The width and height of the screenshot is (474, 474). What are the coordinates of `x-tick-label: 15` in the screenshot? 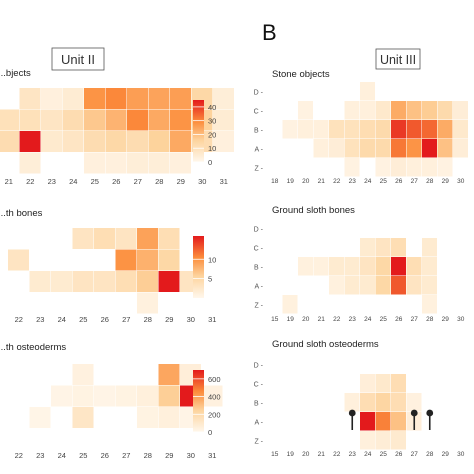 It's located at (275, 454).